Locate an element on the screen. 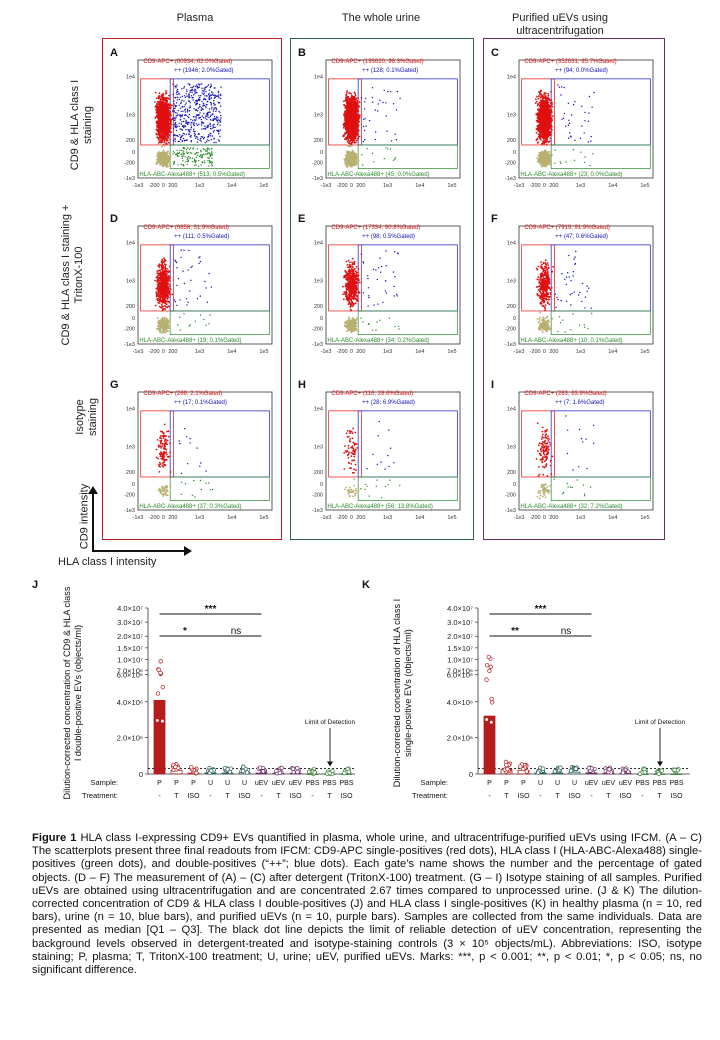  y-tick-label: 1.0×10⁷ is located at coordinates (130, 659).